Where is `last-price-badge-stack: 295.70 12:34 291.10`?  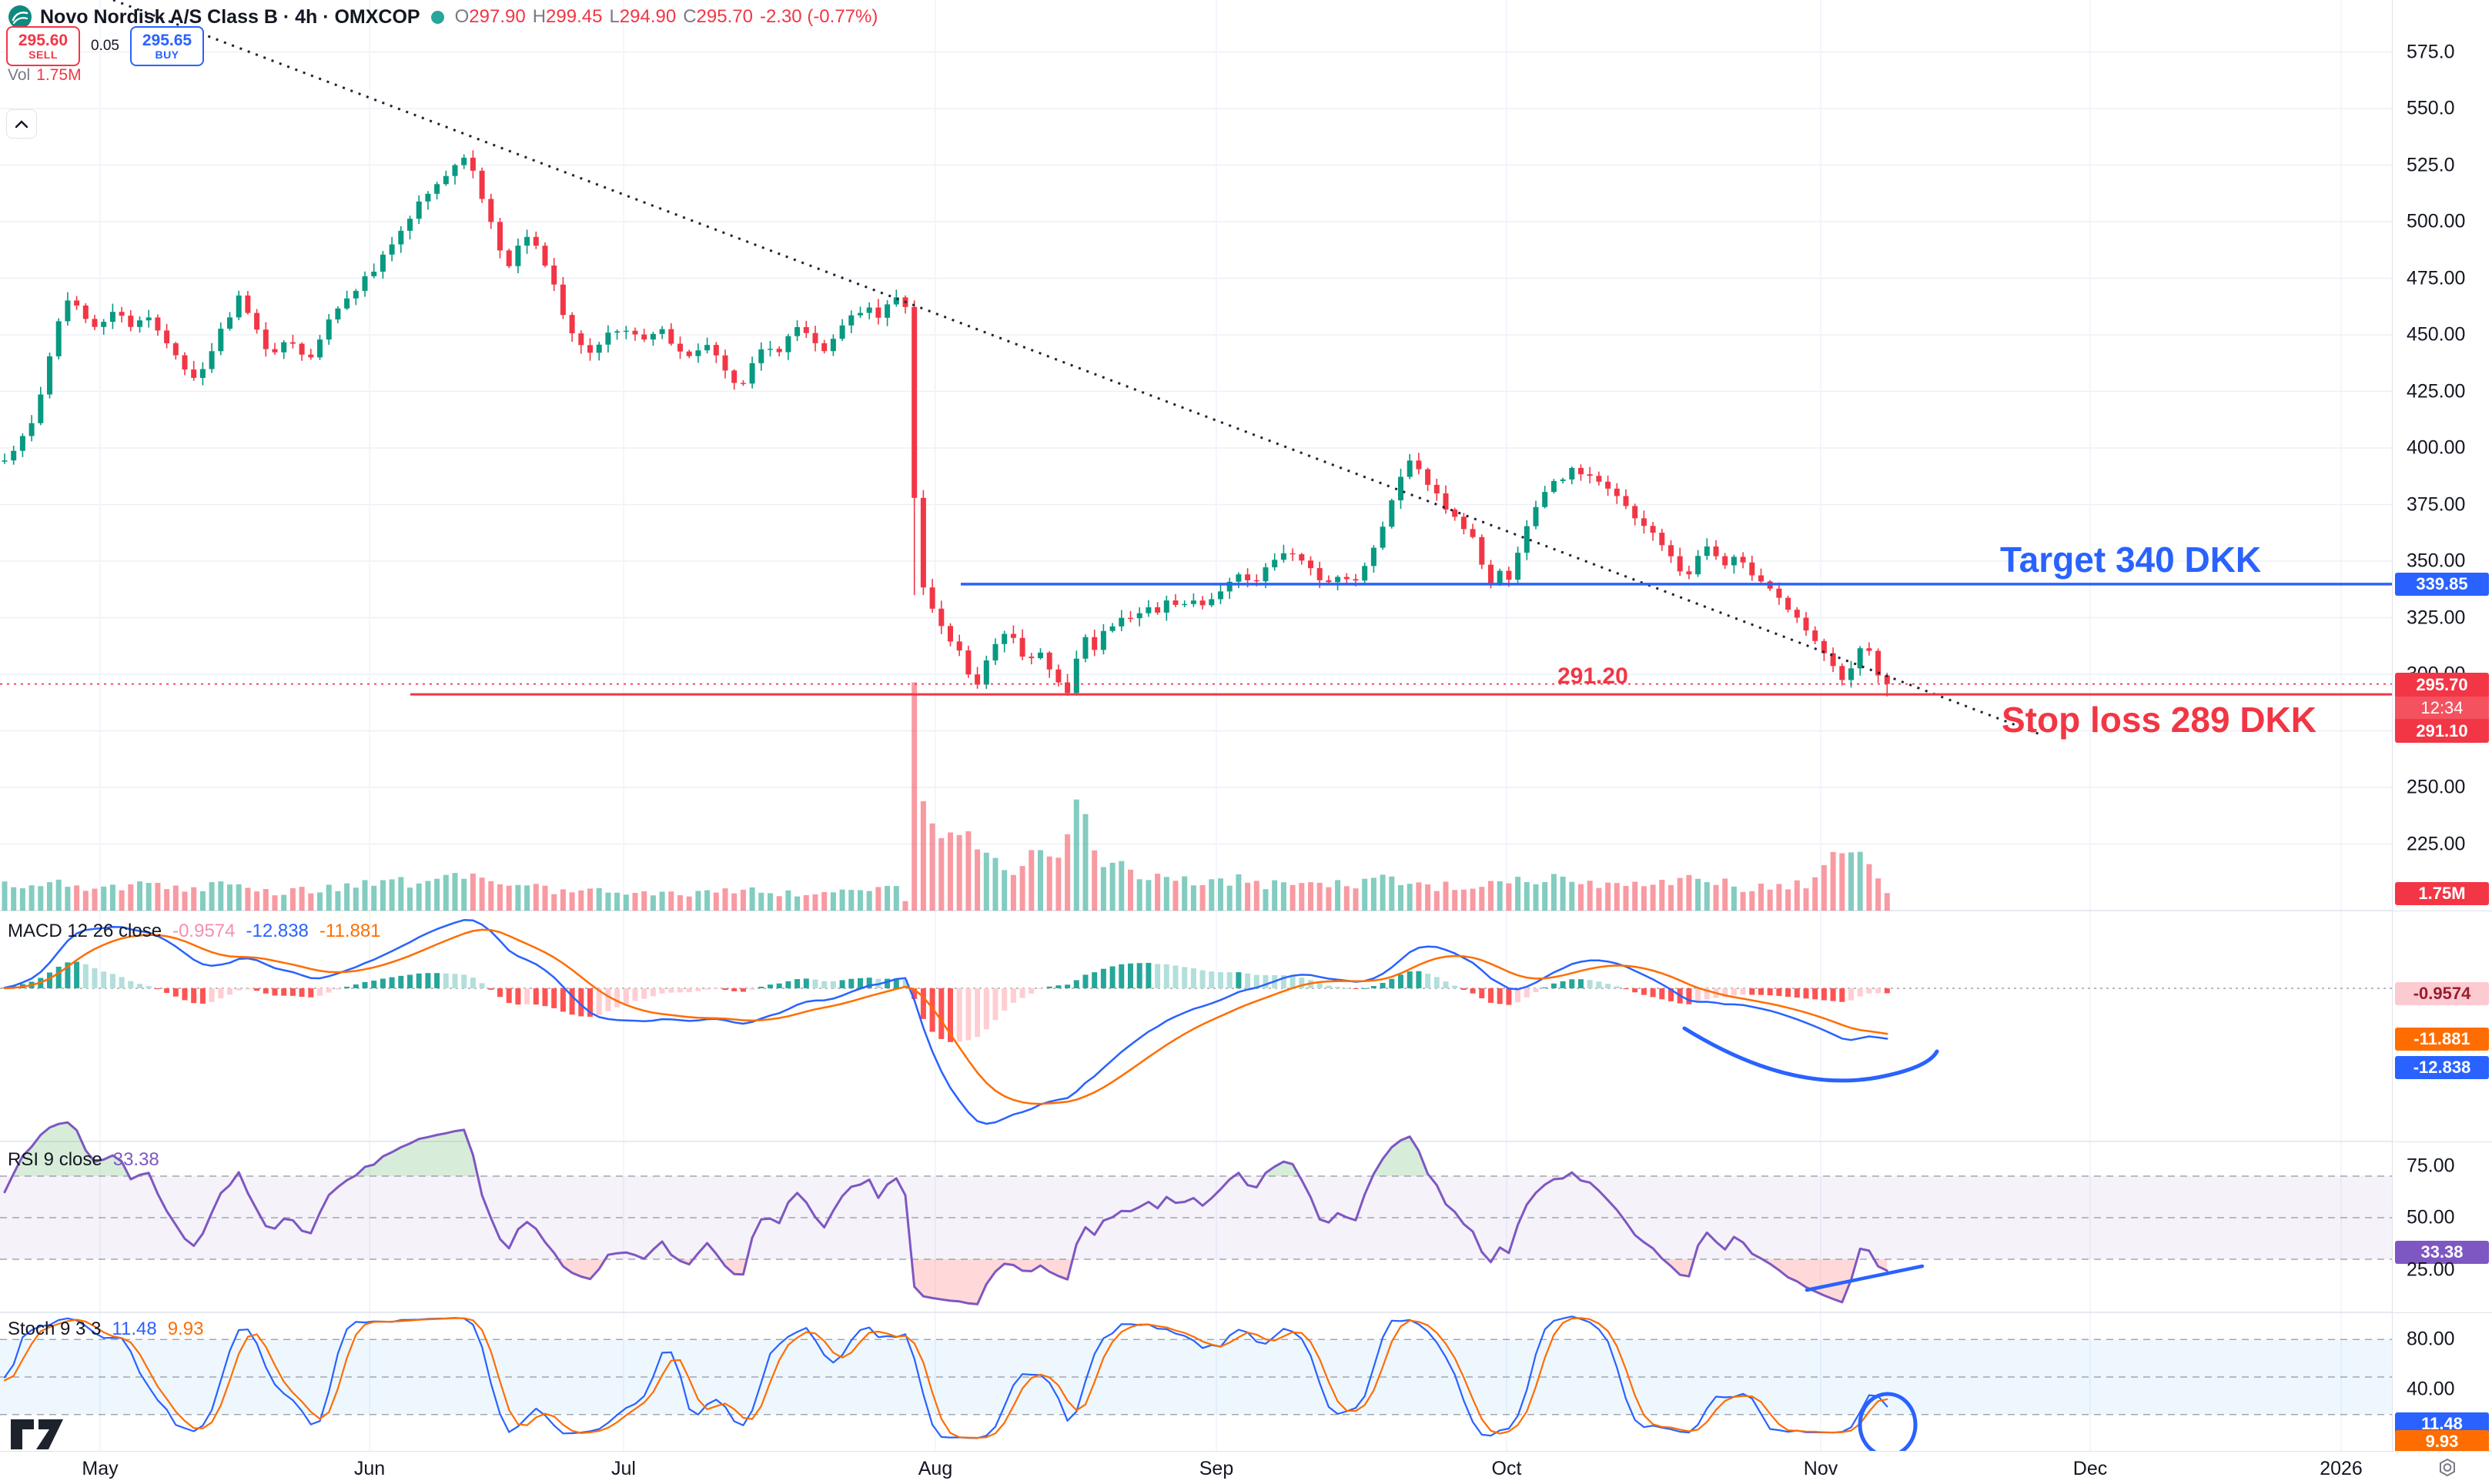
last-price-badge-stack: 295.70 12:34 291.10 is located at coordinates (2442, 708).